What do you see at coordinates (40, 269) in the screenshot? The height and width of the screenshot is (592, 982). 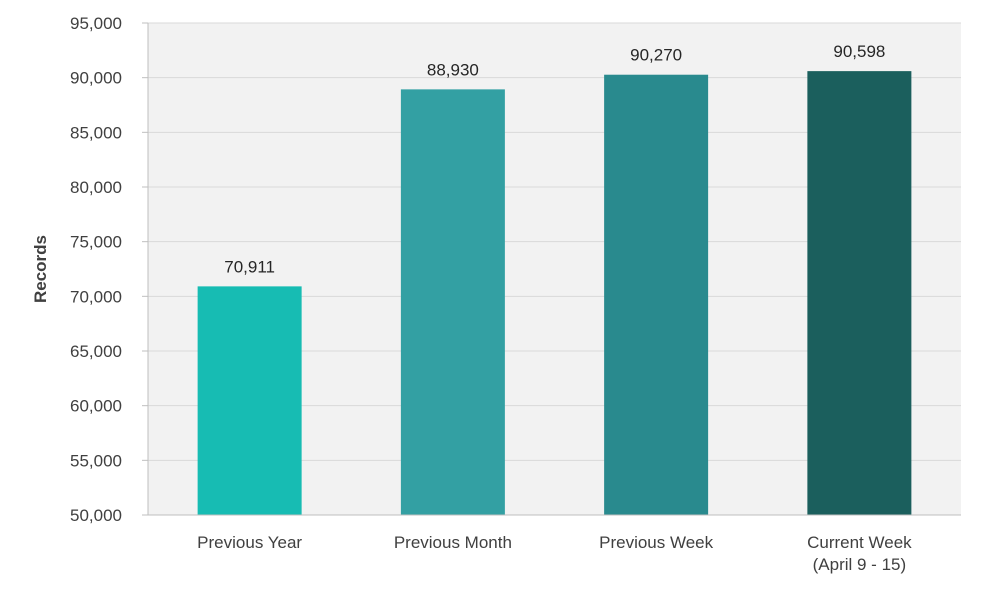 I see `y-axis-title: Records` at bounding box center [40, 269].